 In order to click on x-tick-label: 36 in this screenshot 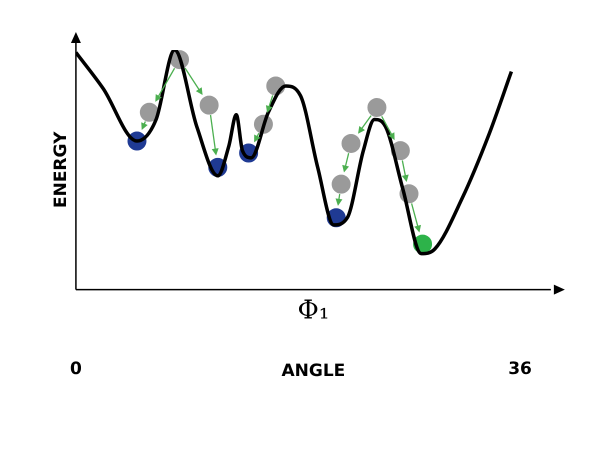, I will do `click(520, 369)`.